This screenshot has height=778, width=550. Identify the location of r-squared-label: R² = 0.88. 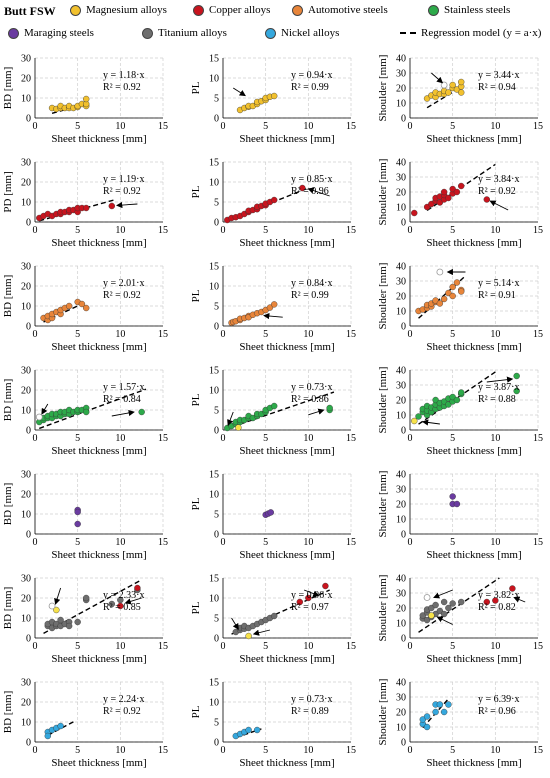
(497, 399).